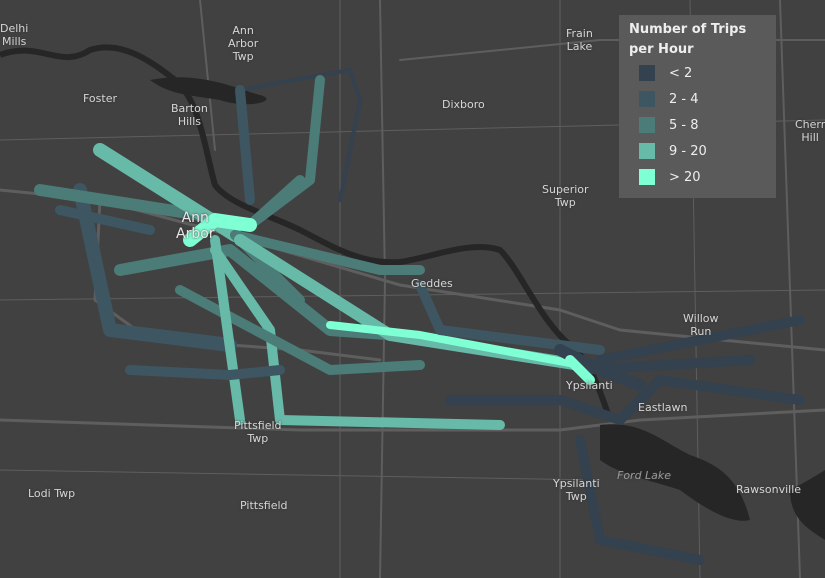  Describe the element at coordinates (195, 226) in the screenshot. I see `place-ann-arbor: Ann Arbor` at that location.